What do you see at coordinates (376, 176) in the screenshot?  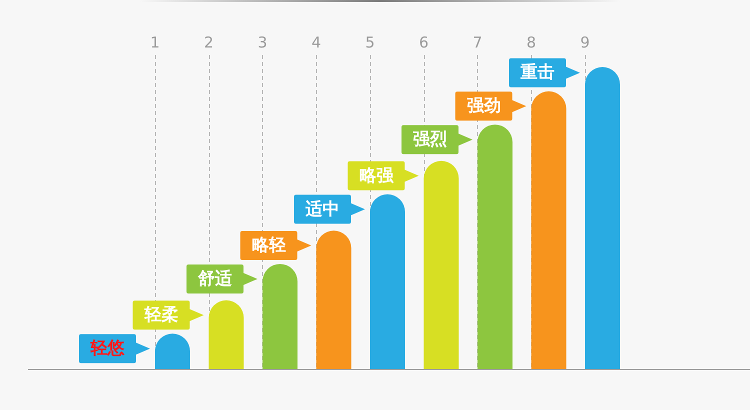 I see `annotation: 略强` at bounding box center [376, 176].